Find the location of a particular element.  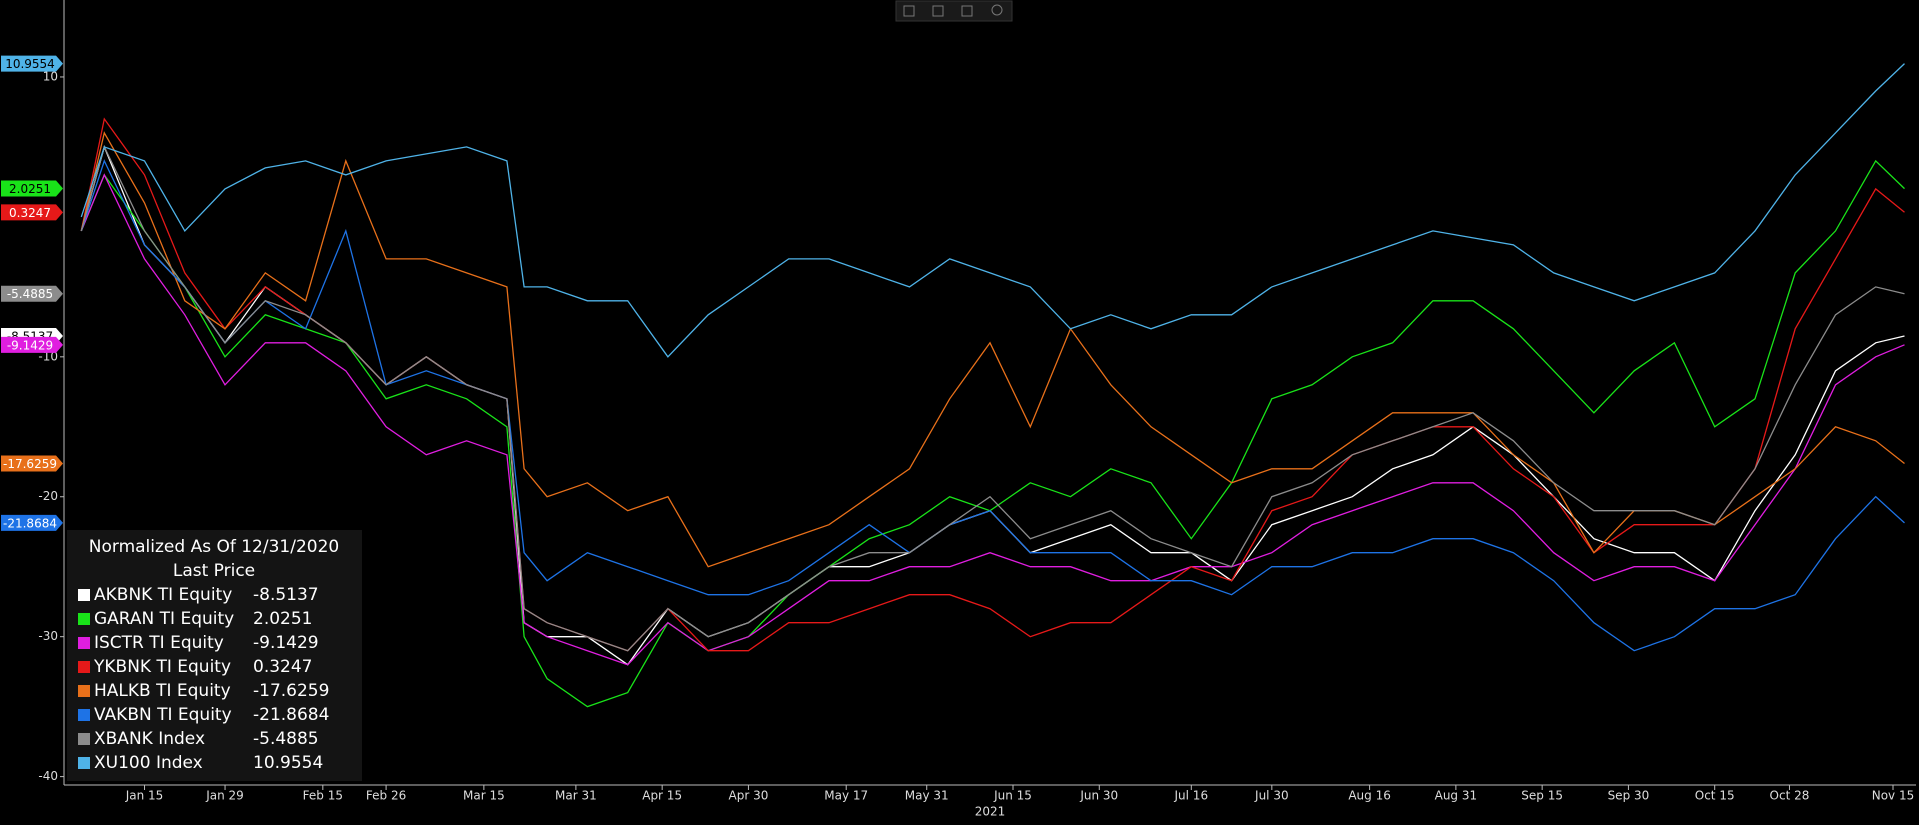

x-tick-label: Jun 15 is located at coordinates (1012, 796).